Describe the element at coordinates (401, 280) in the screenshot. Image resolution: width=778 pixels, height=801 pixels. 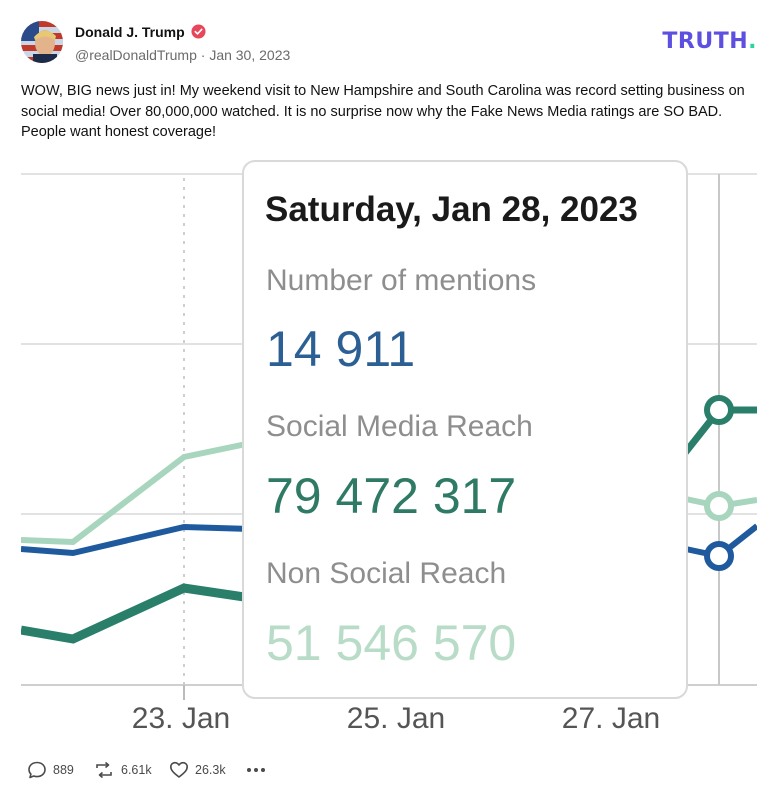
I see `mentions-label: Number of mentions` at that location.